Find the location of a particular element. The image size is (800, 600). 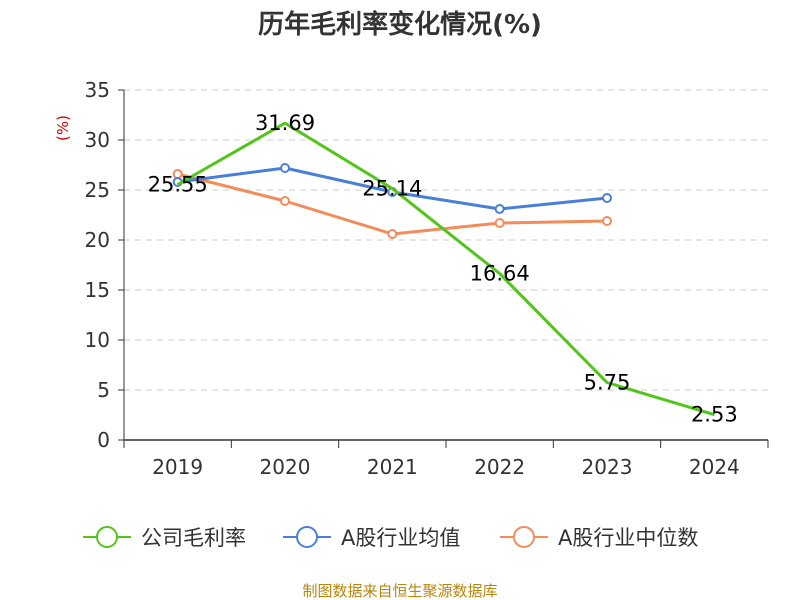

y-tick-label: 0 is located at coordinates (103, 440).